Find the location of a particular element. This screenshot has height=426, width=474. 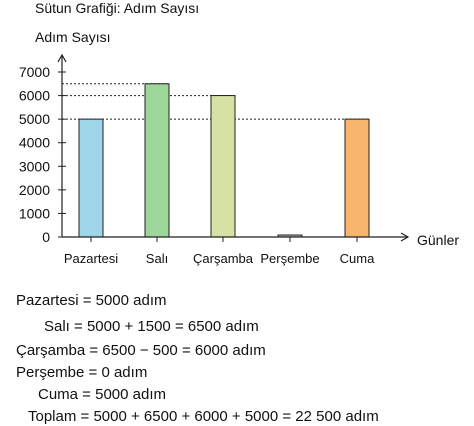

y-axis-arrow is located at coordinates (62, 58).